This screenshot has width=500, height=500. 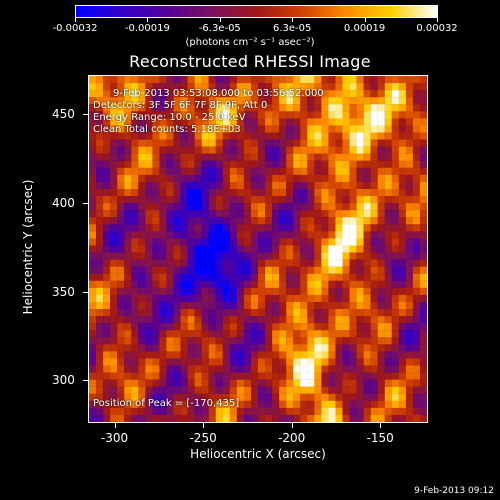 What do you see at coordinates (28, 247) in the screenshot?
I see `y-axis-label: Heliocentric Y (arcsec)` at bounding box center [28, 247].